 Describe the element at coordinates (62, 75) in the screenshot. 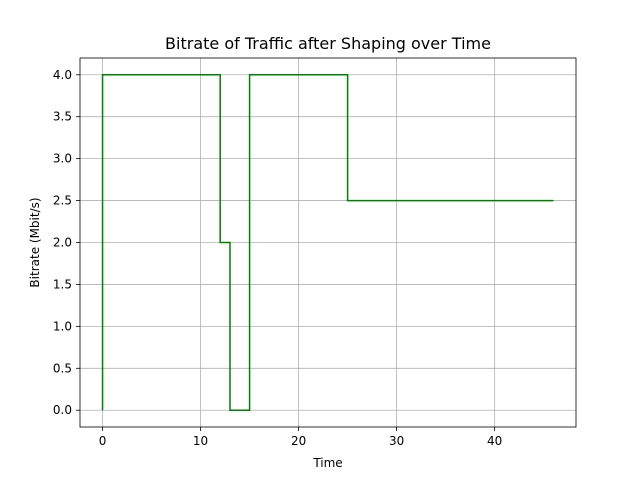

I see `y-tick-label: 4.0` at that location.